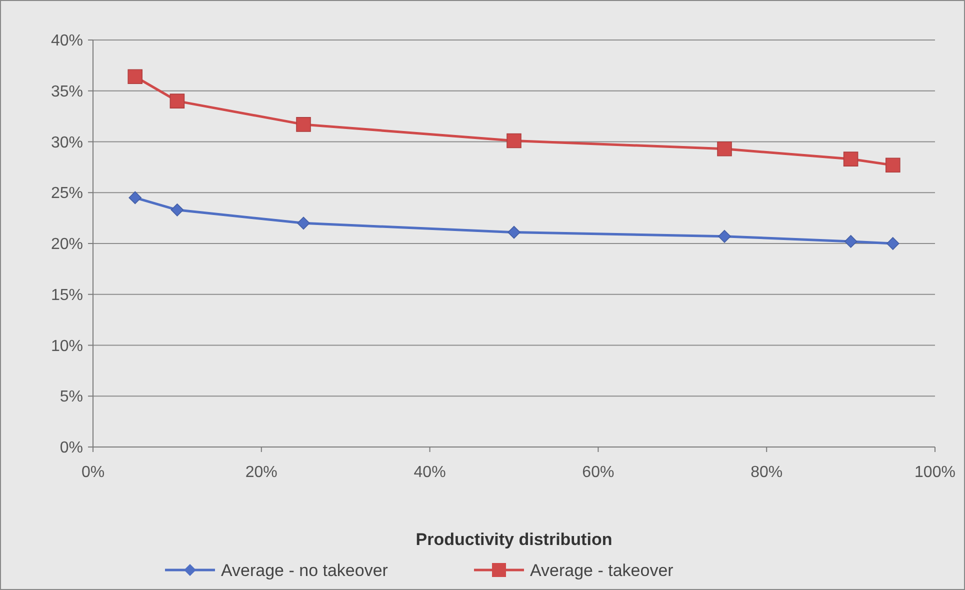 The image size is (965, 590). I want to click on x-tick-label: 60%, so click(598, 472).